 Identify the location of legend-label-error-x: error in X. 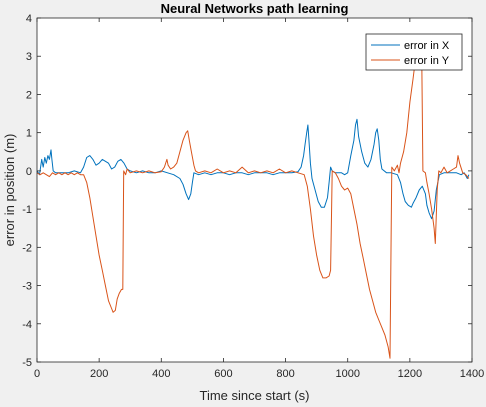
(427, 46).